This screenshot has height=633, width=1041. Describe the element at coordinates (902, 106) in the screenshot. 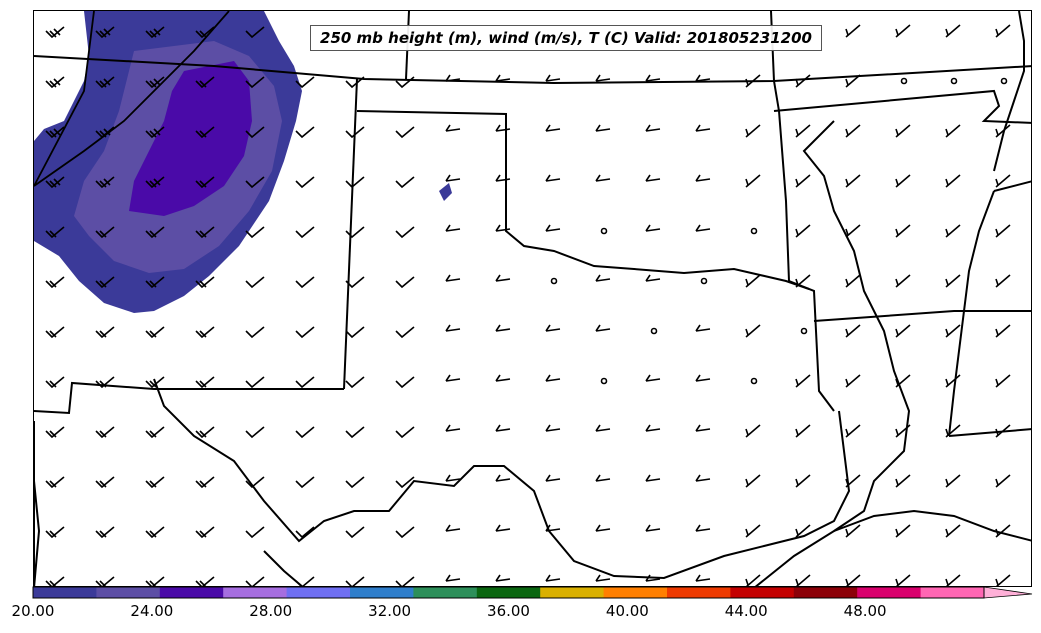

I see `boundary-arkansas-north` at that location.